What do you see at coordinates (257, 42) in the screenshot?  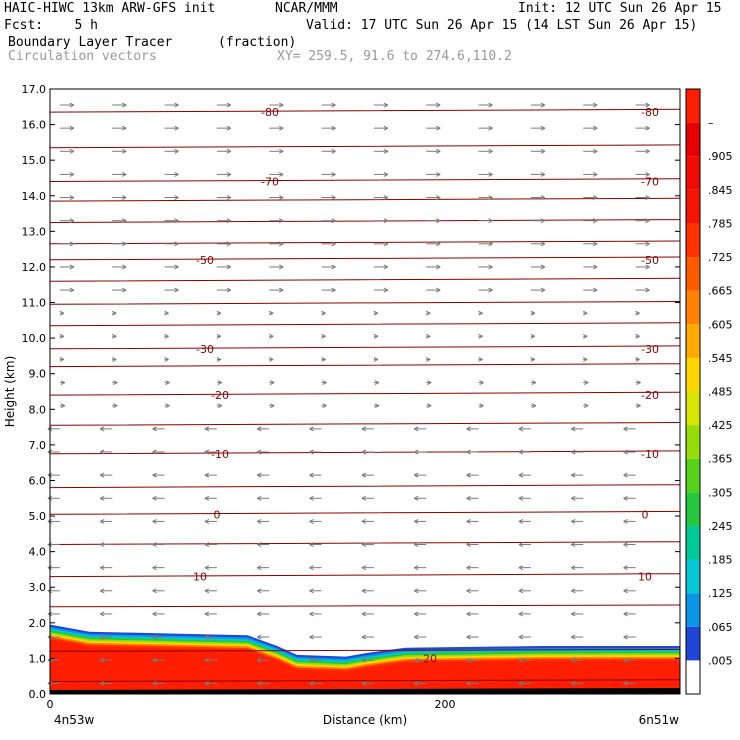 I see `field-units: (fraction)` at bounding box center [257, 42].